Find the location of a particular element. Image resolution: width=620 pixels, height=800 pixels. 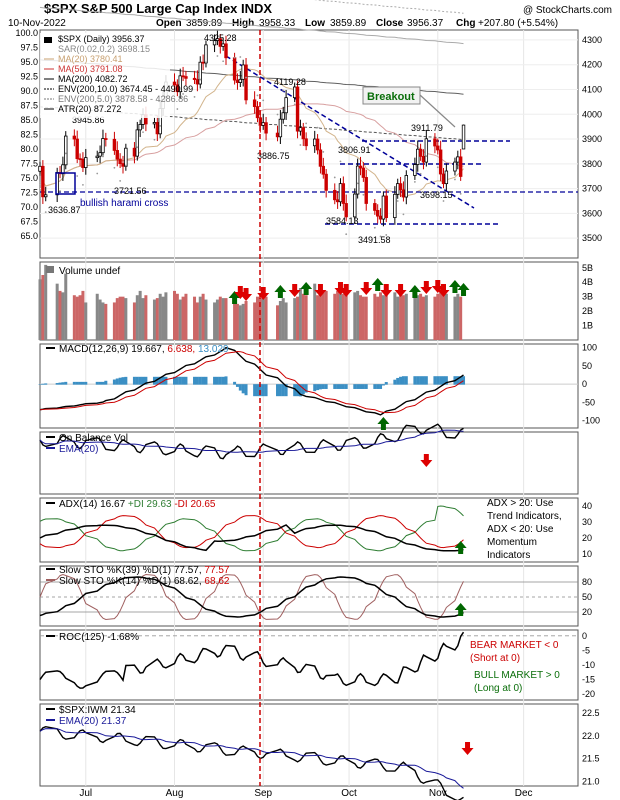

symbol-title: $SPX S&P 500 Large Cap Index INDX is located at coordinates (158, 8).